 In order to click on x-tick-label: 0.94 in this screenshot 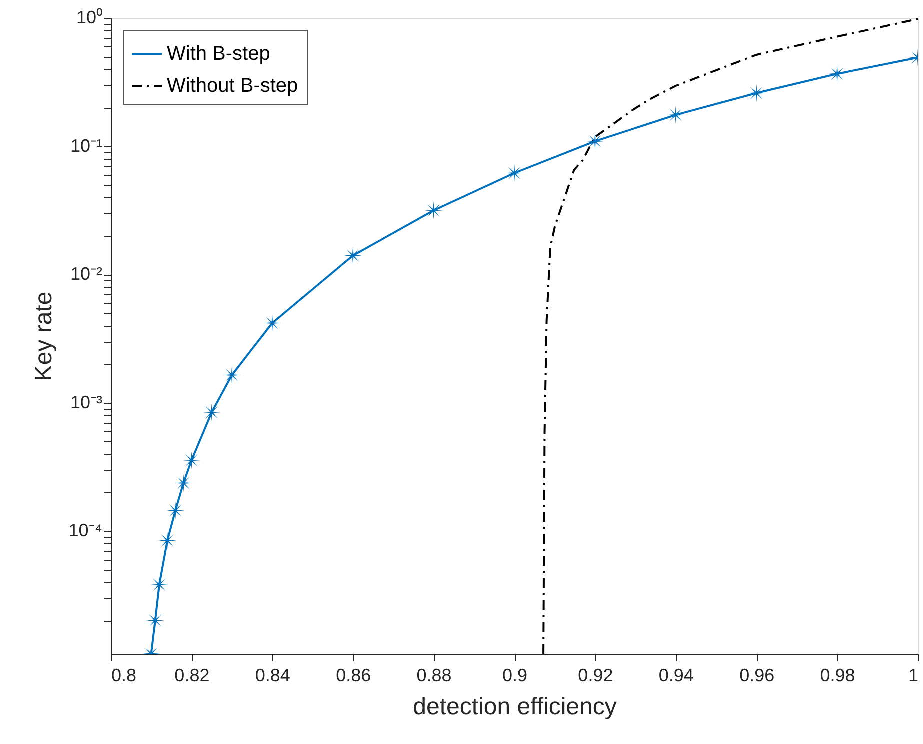, I will do `click(676, 676)`.